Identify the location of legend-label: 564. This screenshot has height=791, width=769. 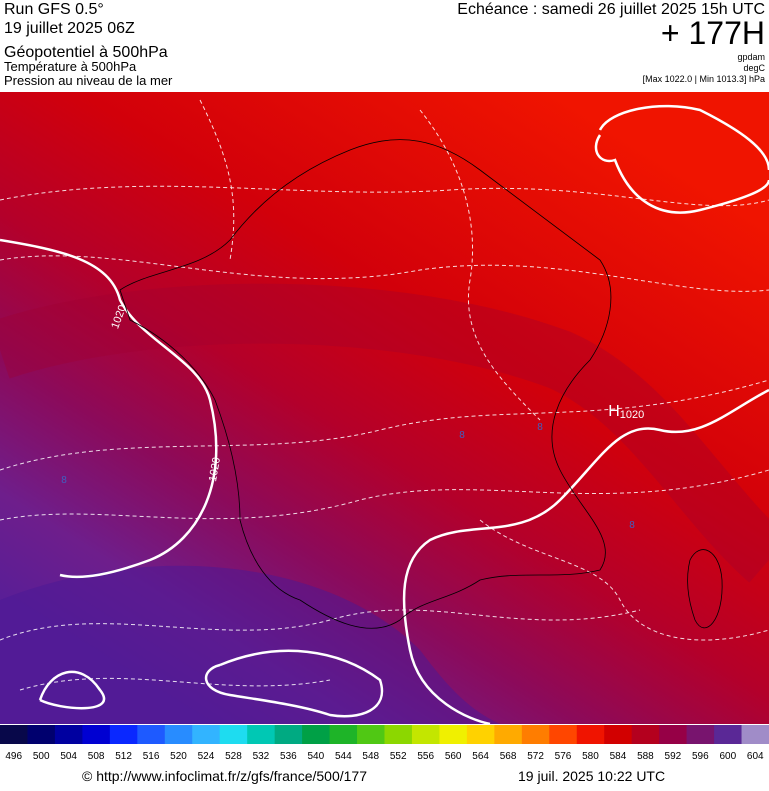
(480, 756).